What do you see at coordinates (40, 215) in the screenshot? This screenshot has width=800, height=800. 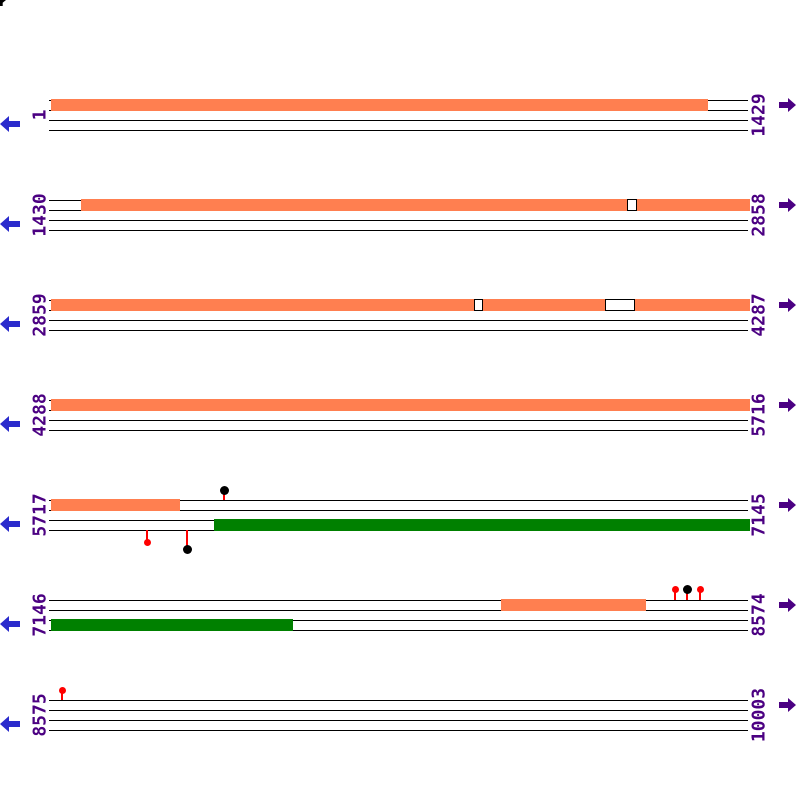 I see `start-position-label: 1430` at bounding box center [40, 215].